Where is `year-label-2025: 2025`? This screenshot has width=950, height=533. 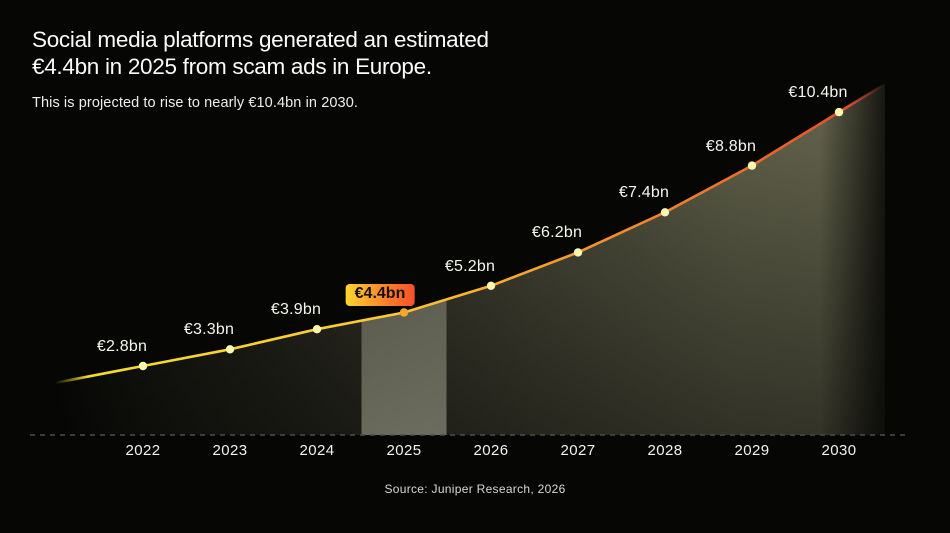
year-label-2025: 2025 is located at coordinates (404, 450).